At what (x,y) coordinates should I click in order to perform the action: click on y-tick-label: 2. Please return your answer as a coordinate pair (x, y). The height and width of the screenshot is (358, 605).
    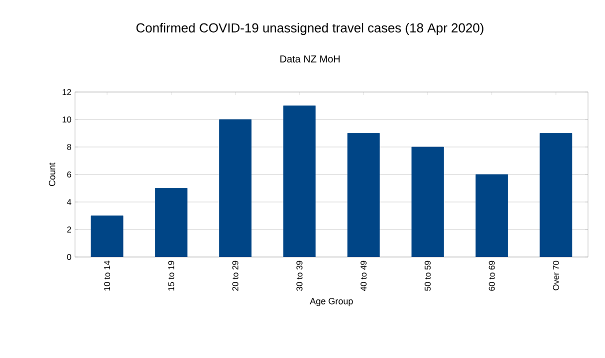
    Looking at the image, I should click on (69, 229).